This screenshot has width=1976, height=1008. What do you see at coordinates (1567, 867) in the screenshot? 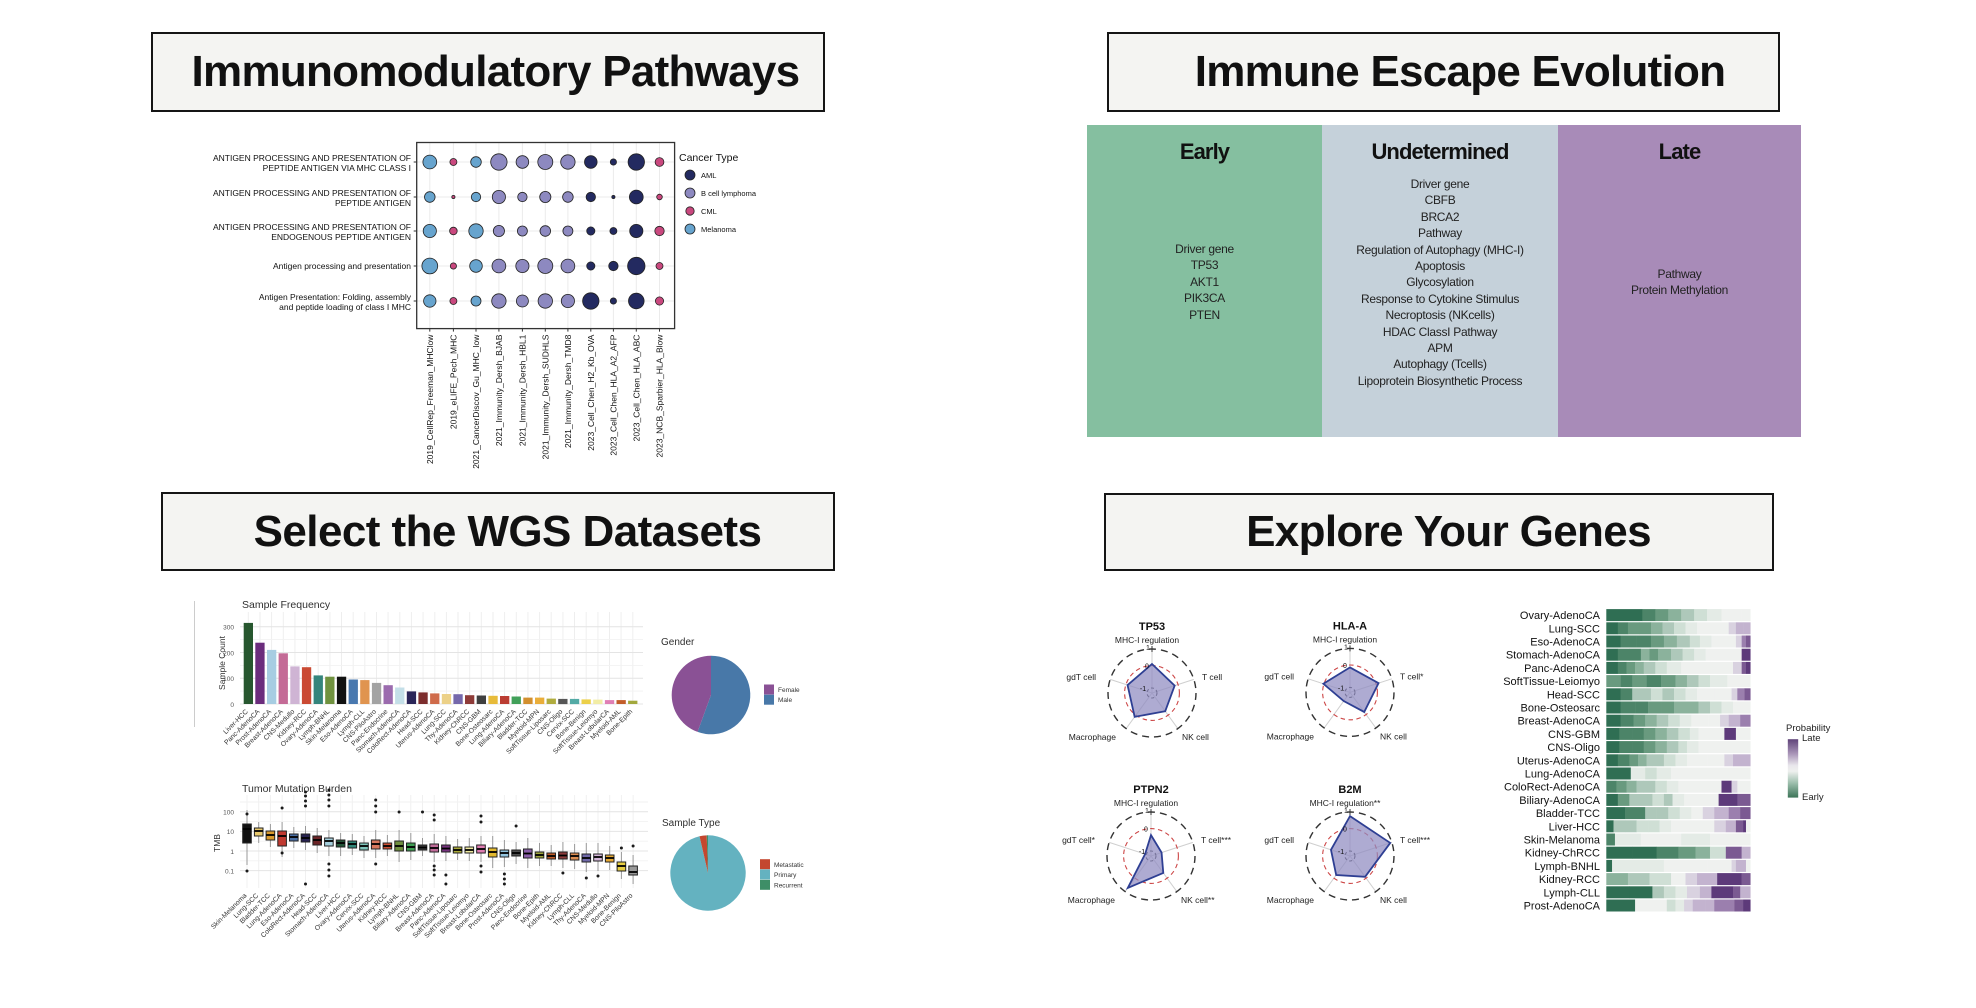
I see `svg-text: Lymph-BNHL` at bounding box center [1567, 867].